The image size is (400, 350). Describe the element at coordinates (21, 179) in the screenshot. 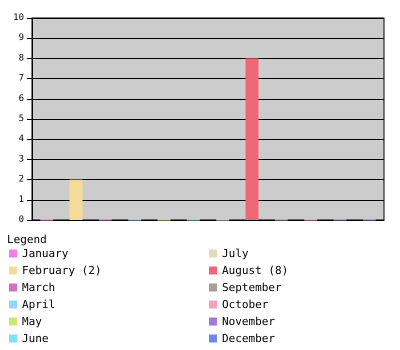

I see `y-tick-label: 2` at that location.